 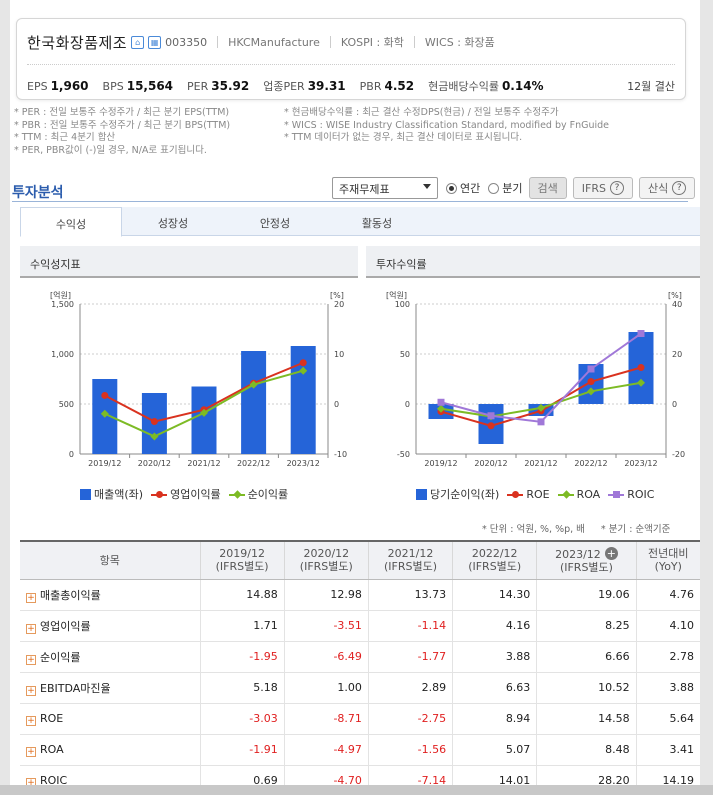 I want to click on col-basis: (YoY), so click(x=668, y=567).